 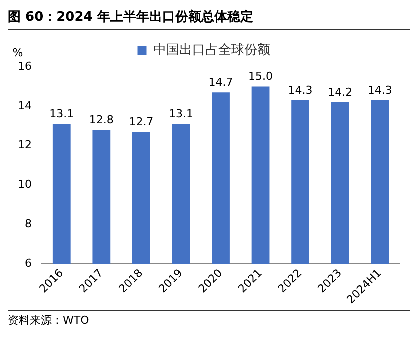 I want to click on data-label: 12.7, so click(x=141, y=121).